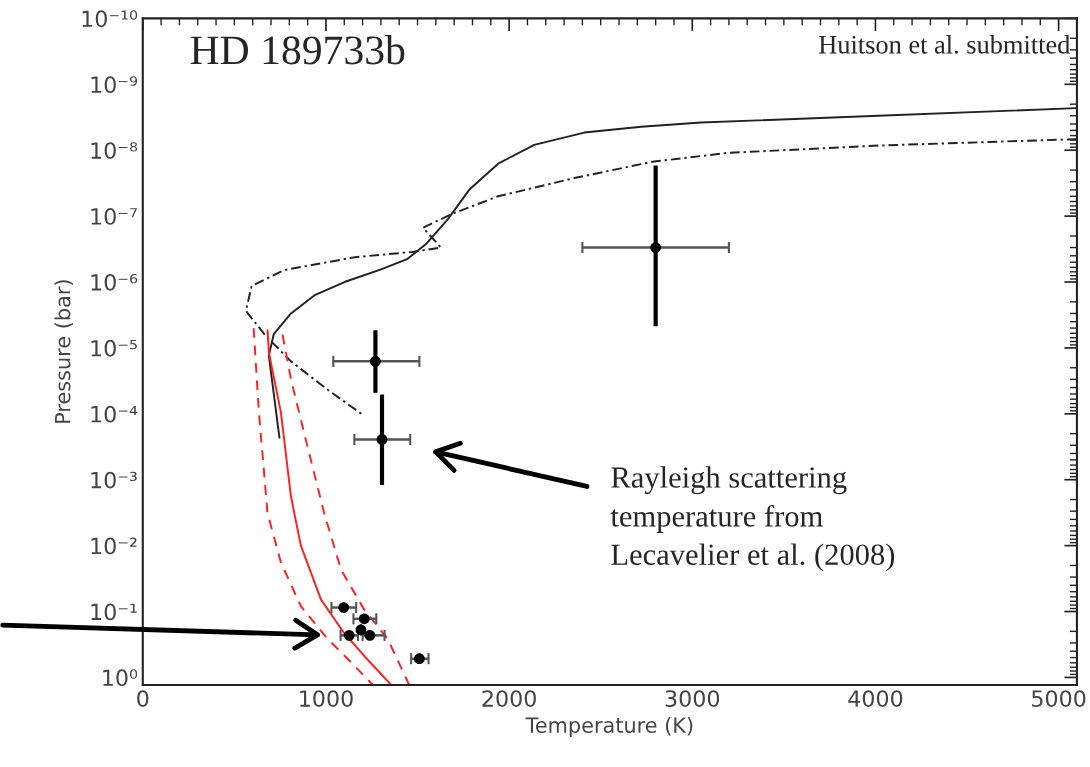 Image resolution: width=1090 pixels, height=767 pixels. I want to click on y-tick-label: 10⁻³, so click(114, 480).